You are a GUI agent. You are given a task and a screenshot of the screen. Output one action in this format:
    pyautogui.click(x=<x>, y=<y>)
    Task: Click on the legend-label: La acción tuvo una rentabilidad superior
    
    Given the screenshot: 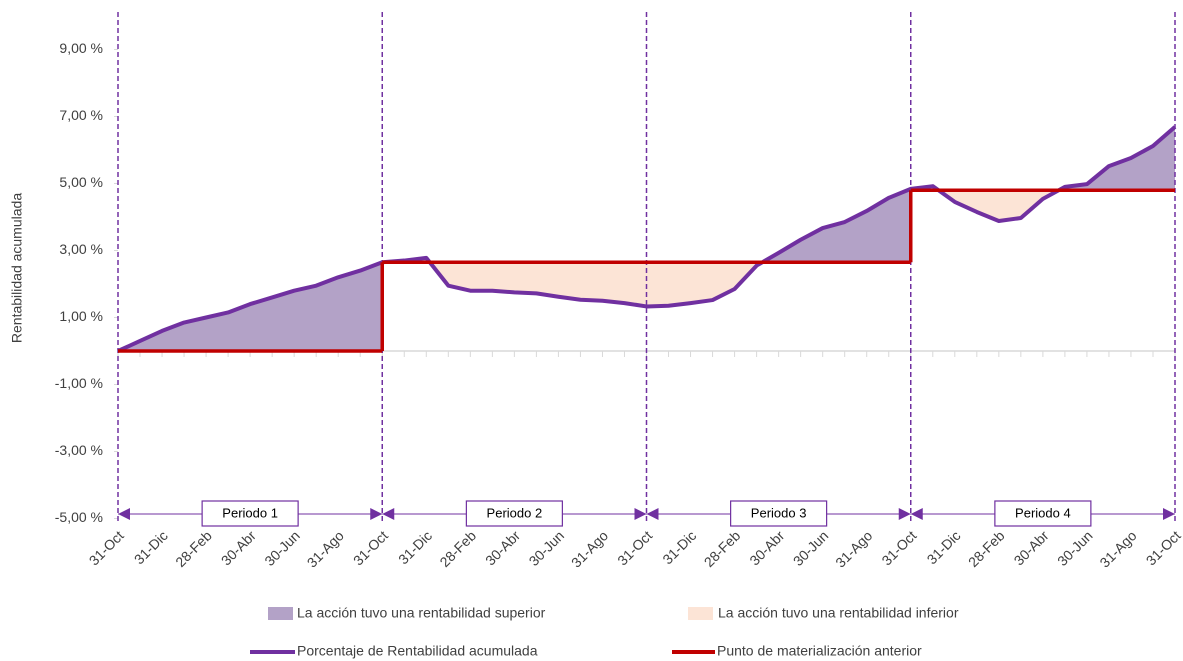 What is the action you would take?
    pyautogui.click(x=421, y=613)
    